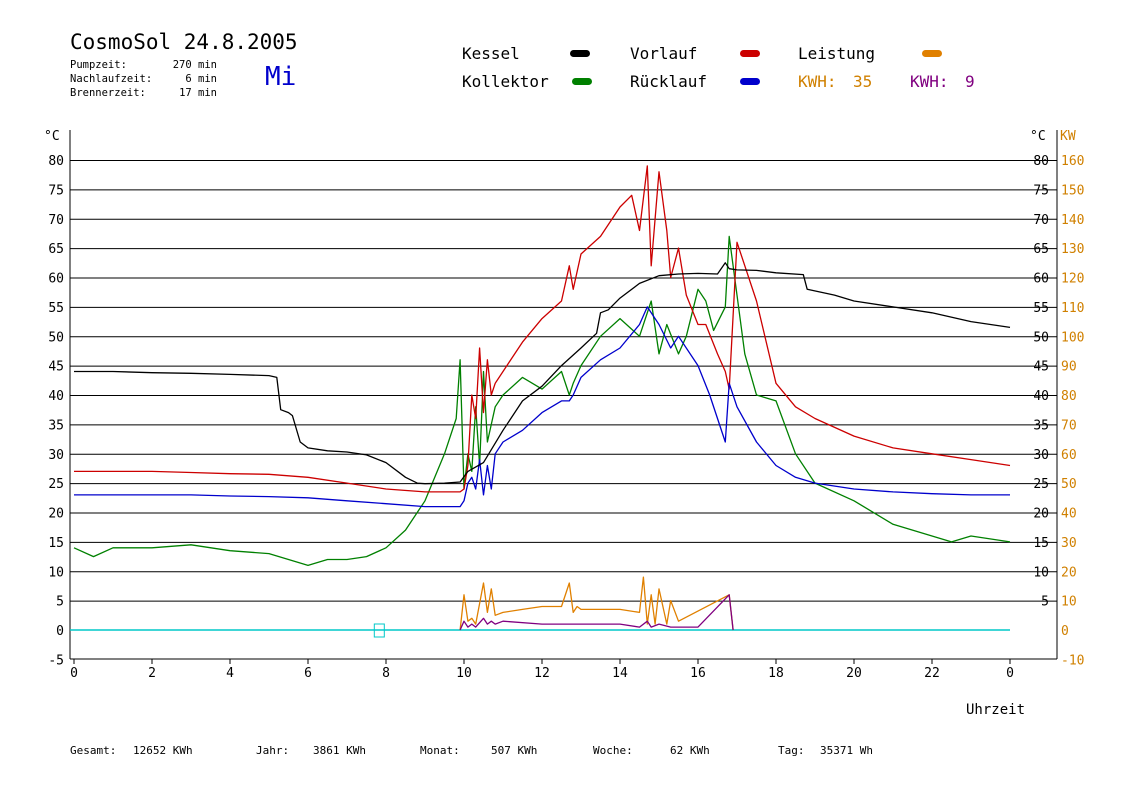 This screenshot has height=812, width=1148. I want to click on y-tick-label-left: 40, so click(56, 396).